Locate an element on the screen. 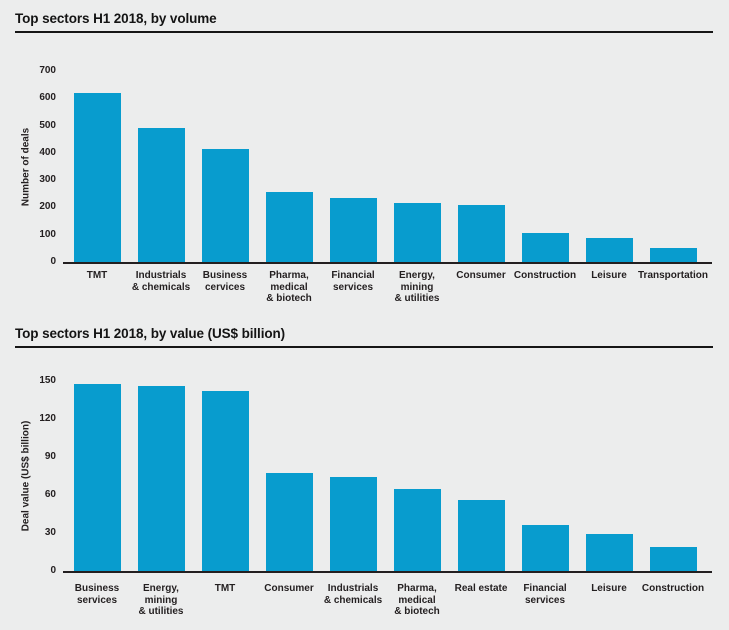 This screenshot has width=729, height=630. category-slot: Business cervices is located at coordinates (225, 287).